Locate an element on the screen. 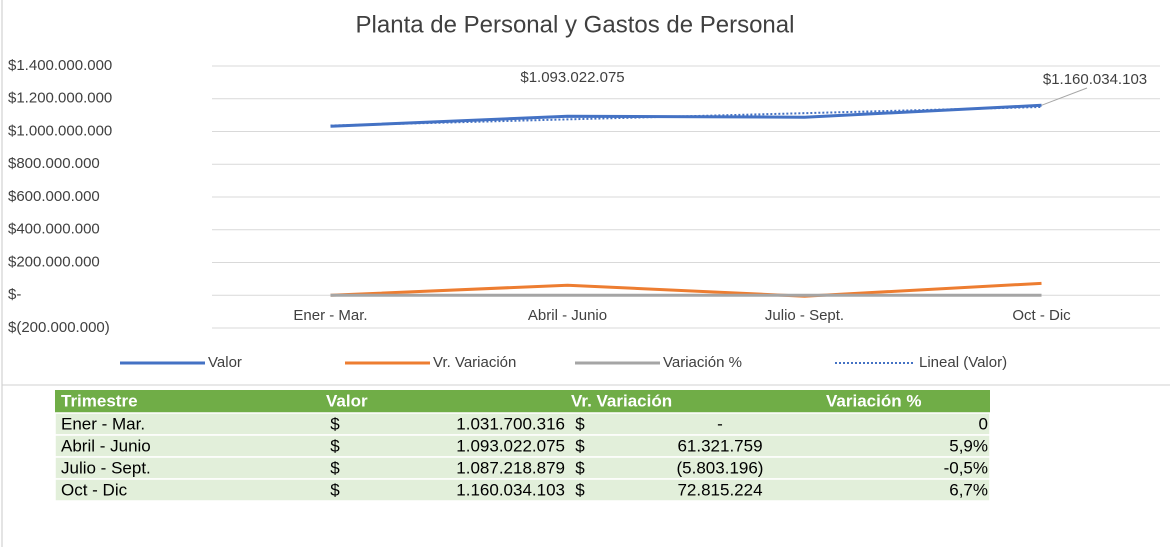  table-cell: 61.321.759 is located at coordinates (719, 445).